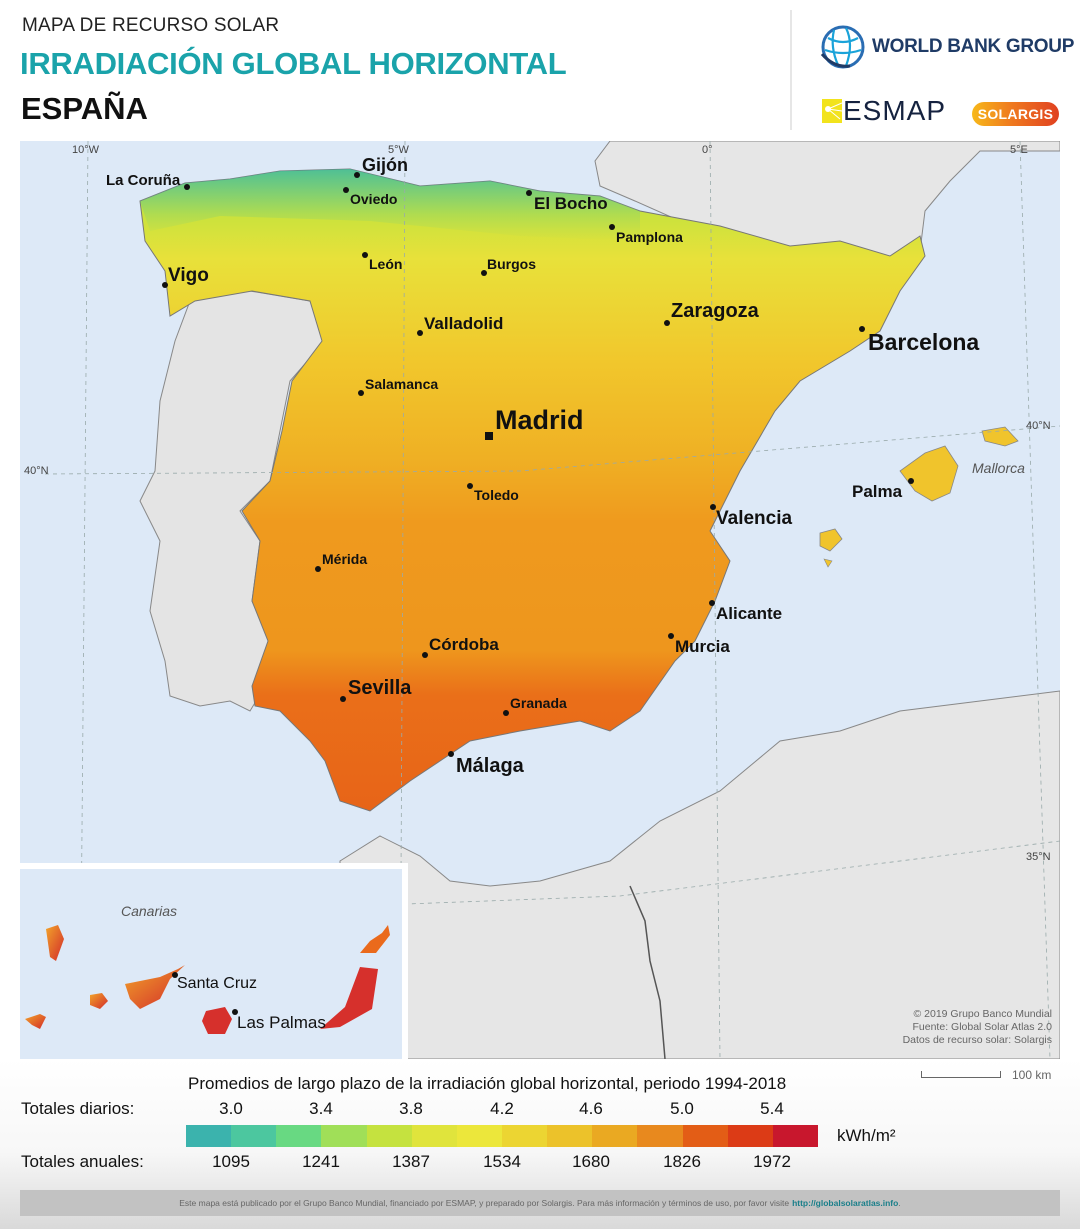 The height and width of the screenshot is (1229, 1080). What do you see at coordinates (682, 1108) in the screenshot?
I see `daily-tick: 5.0` at bounding box center [682, 1108].